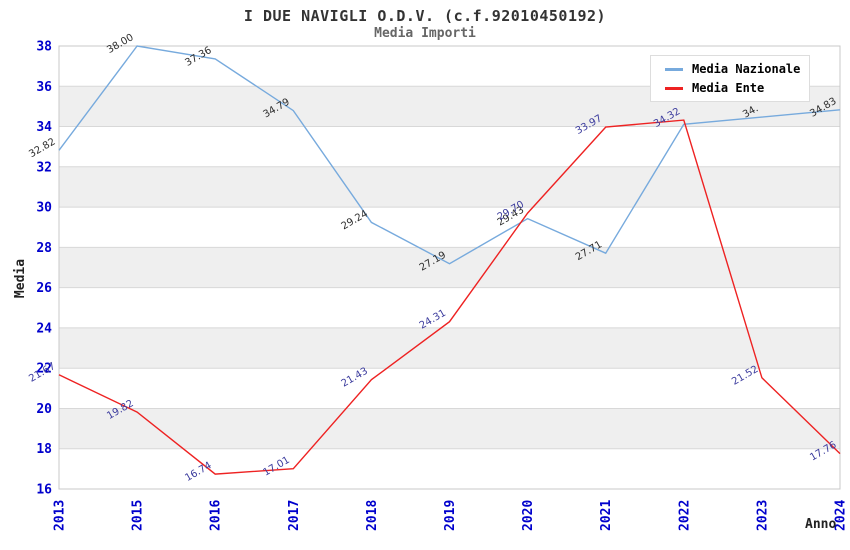 This screenshot has width=850, height=550. Describe the element at coordinates (528, 515) in the screenshot. I see `svg-text: 2020` at that location.